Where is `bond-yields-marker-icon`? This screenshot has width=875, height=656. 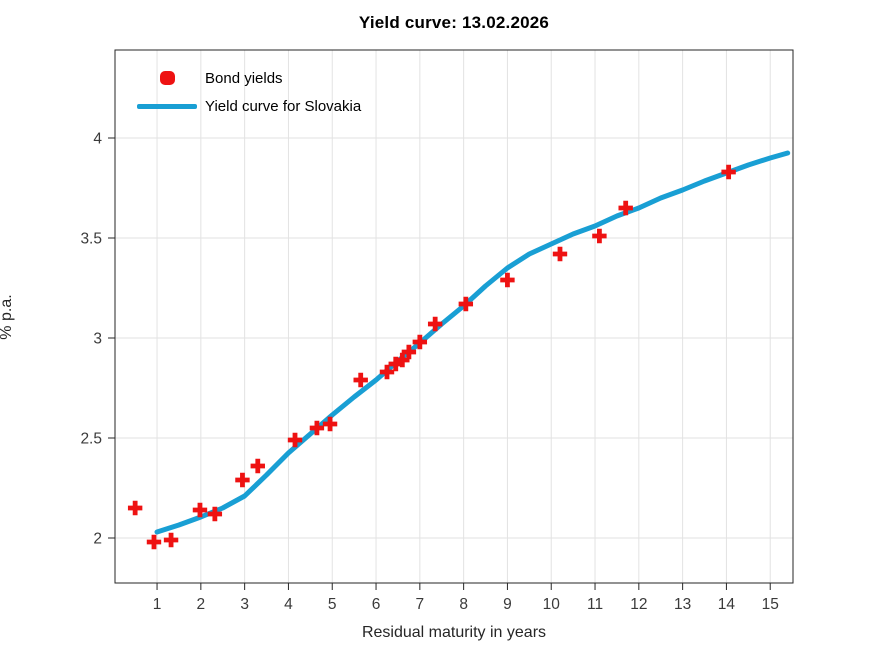 bond-yields-marker-icon is located at coordinates (167, 78).